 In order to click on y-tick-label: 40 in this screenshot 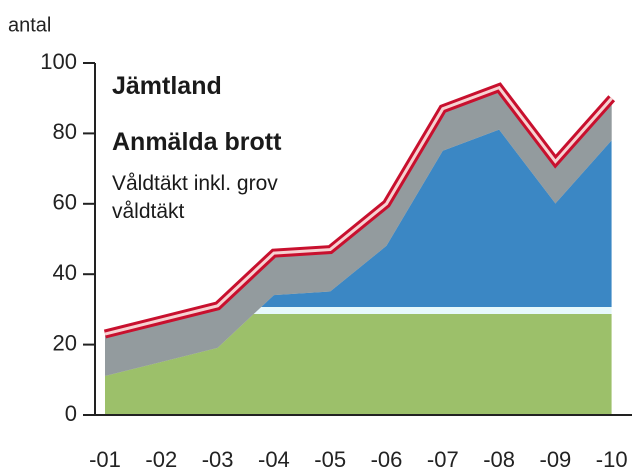, I will do `click(65, 272)`.